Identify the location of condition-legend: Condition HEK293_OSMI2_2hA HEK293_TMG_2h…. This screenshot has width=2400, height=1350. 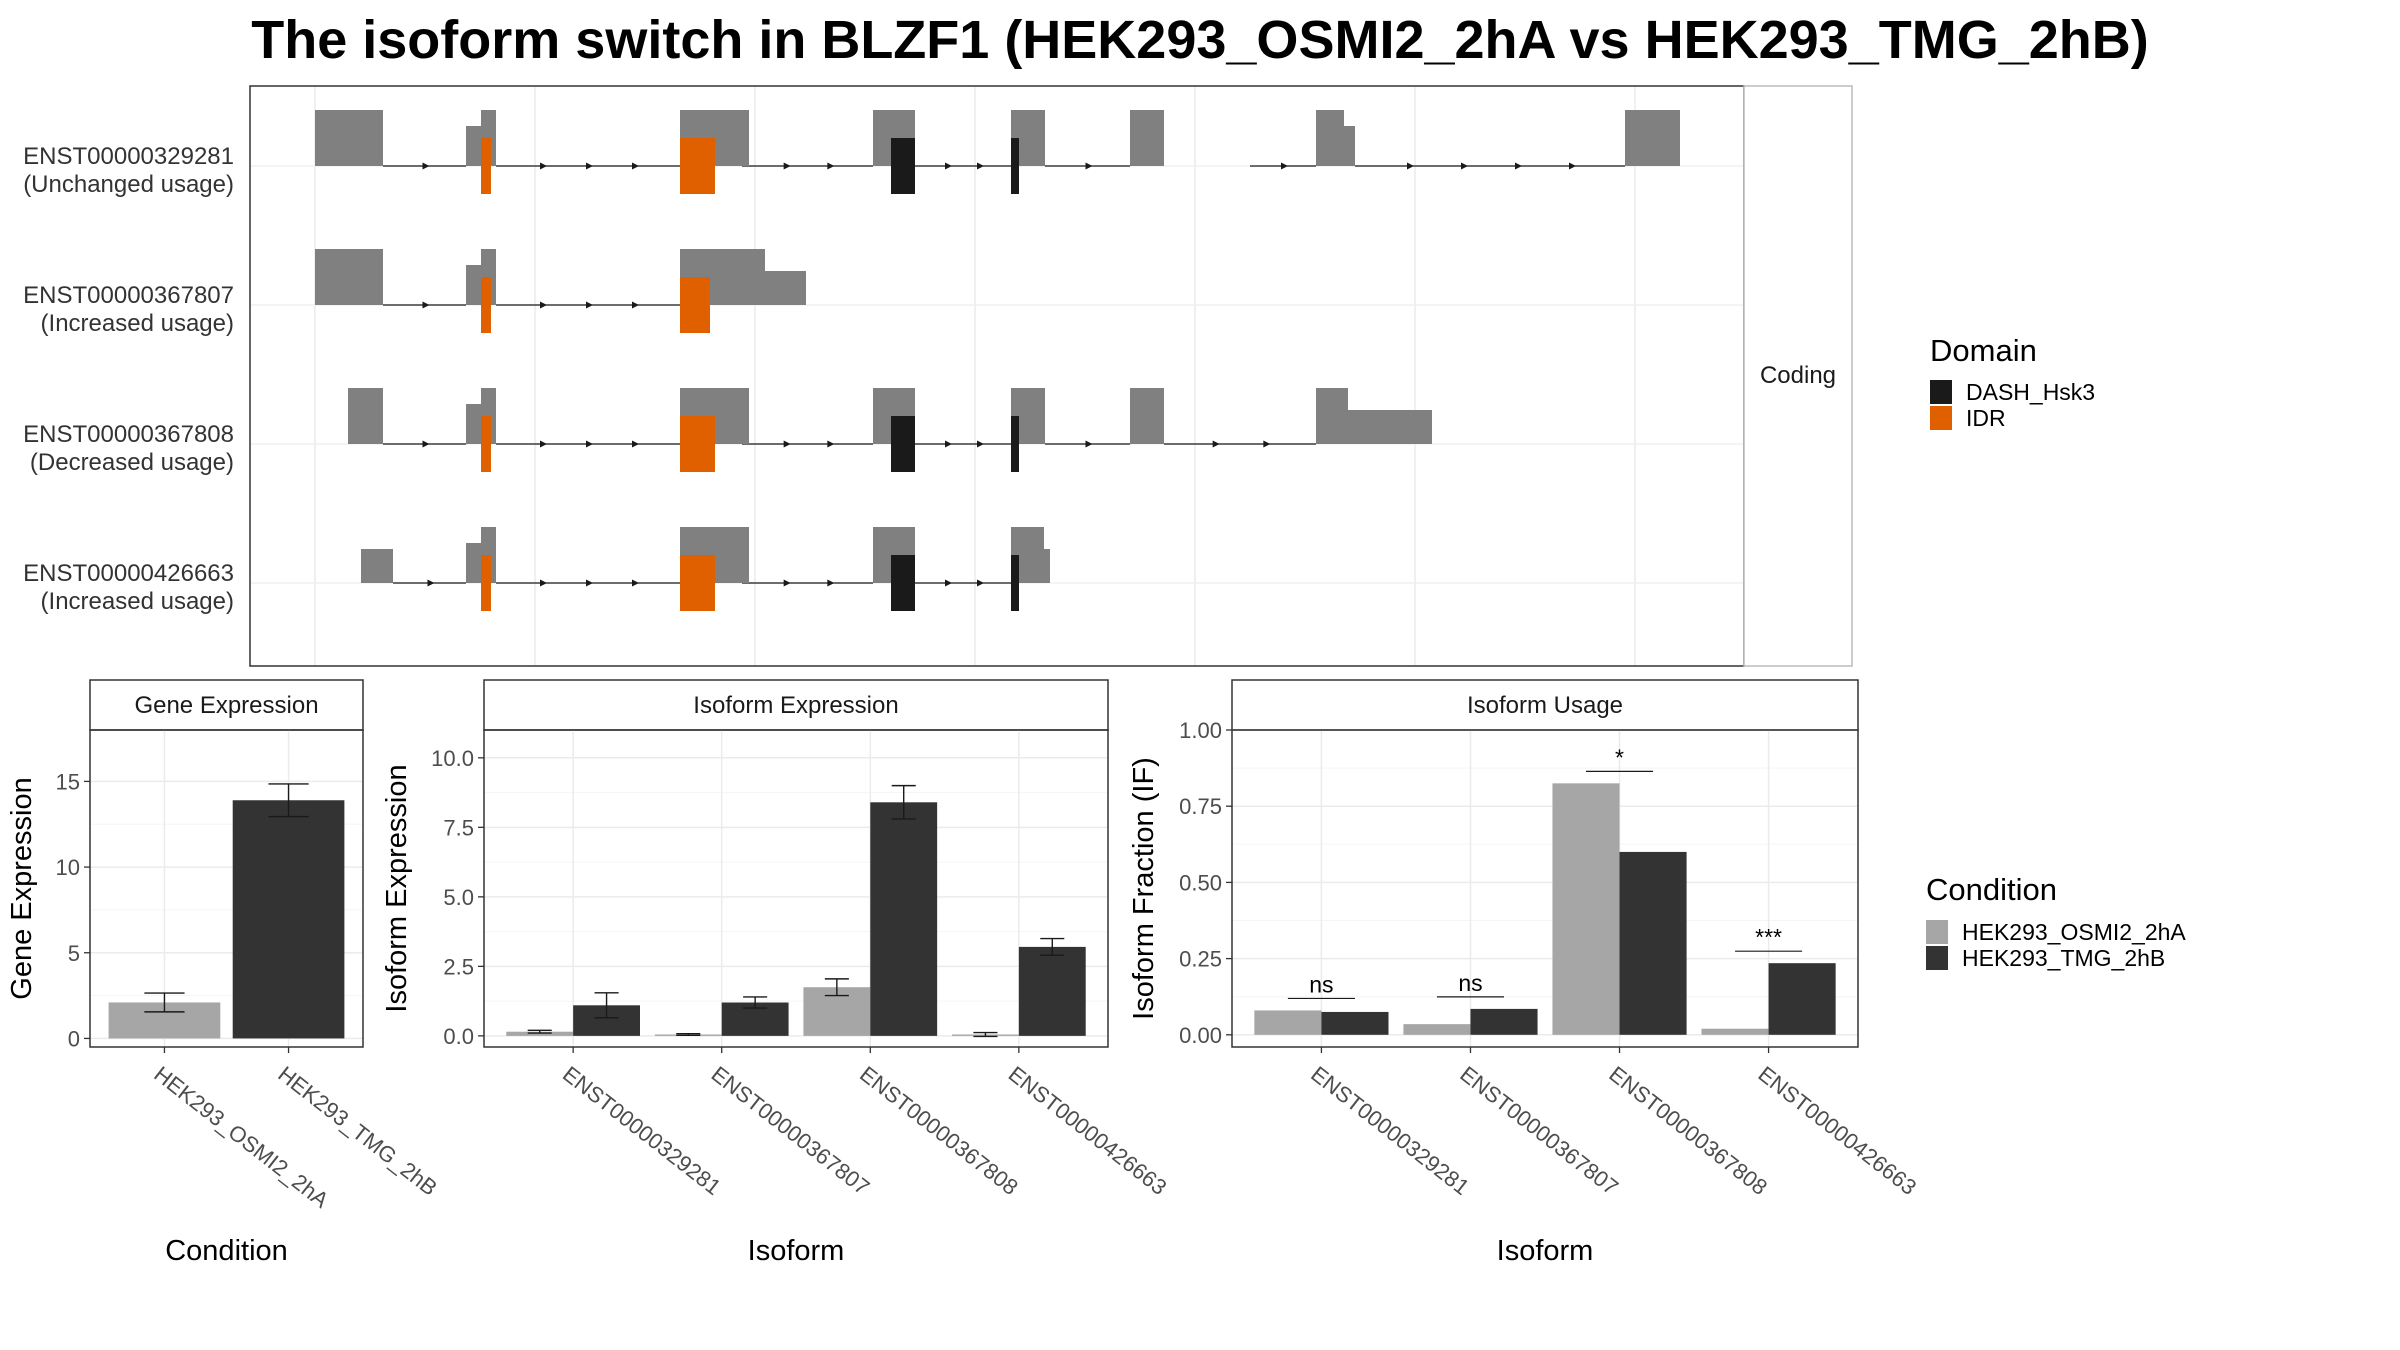
(2056, 921).